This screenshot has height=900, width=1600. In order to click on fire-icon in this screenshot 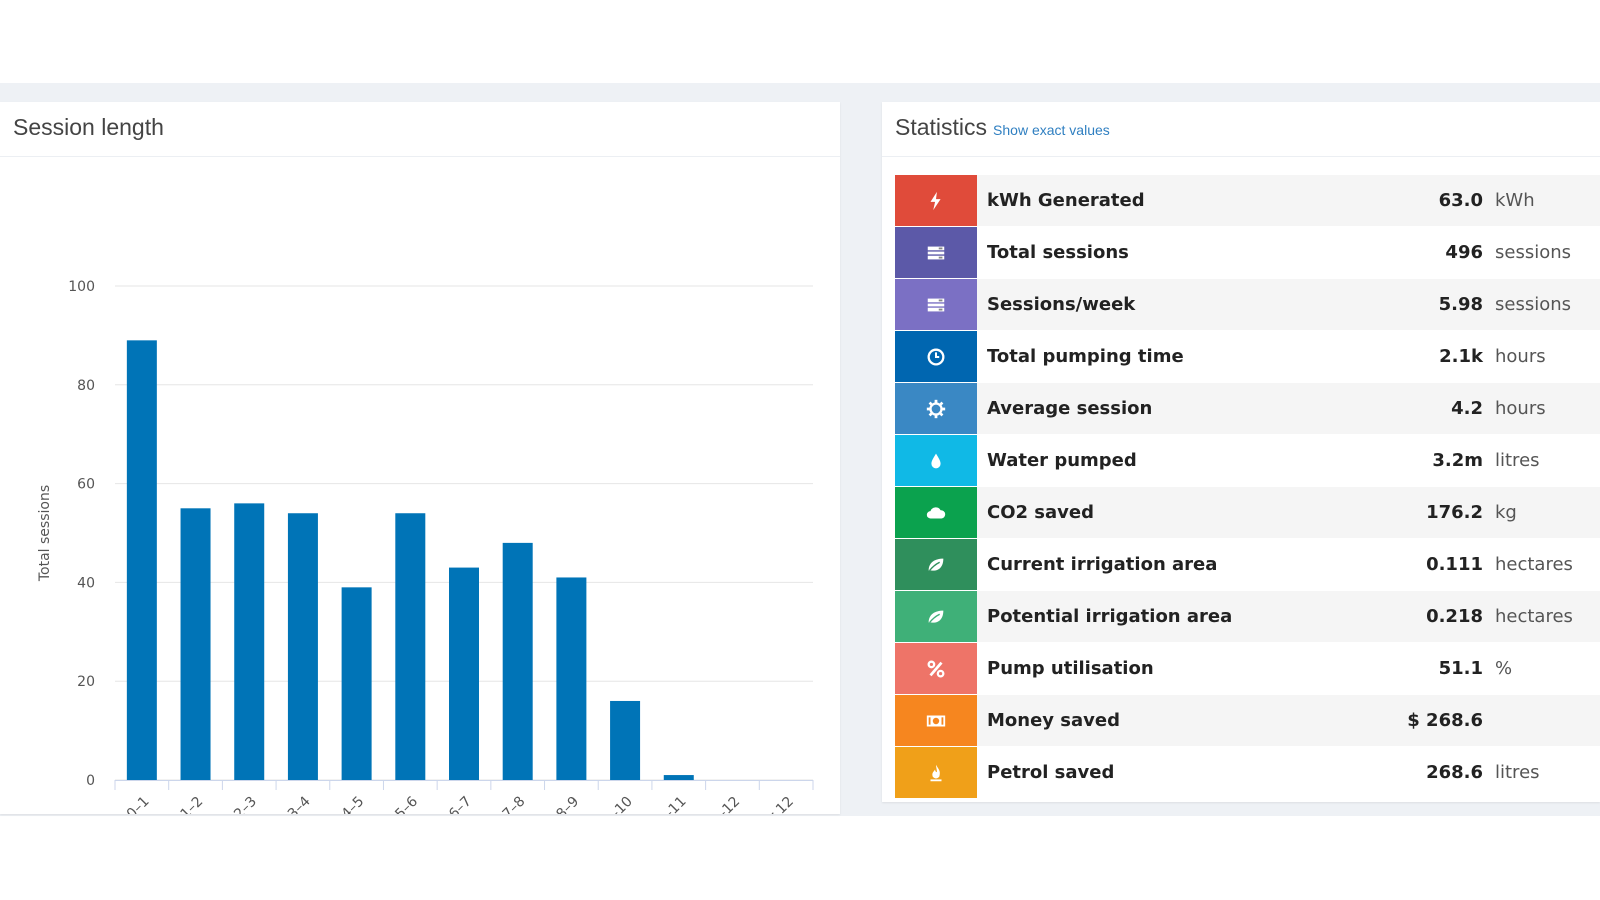, I will do `click(936, 772)`.